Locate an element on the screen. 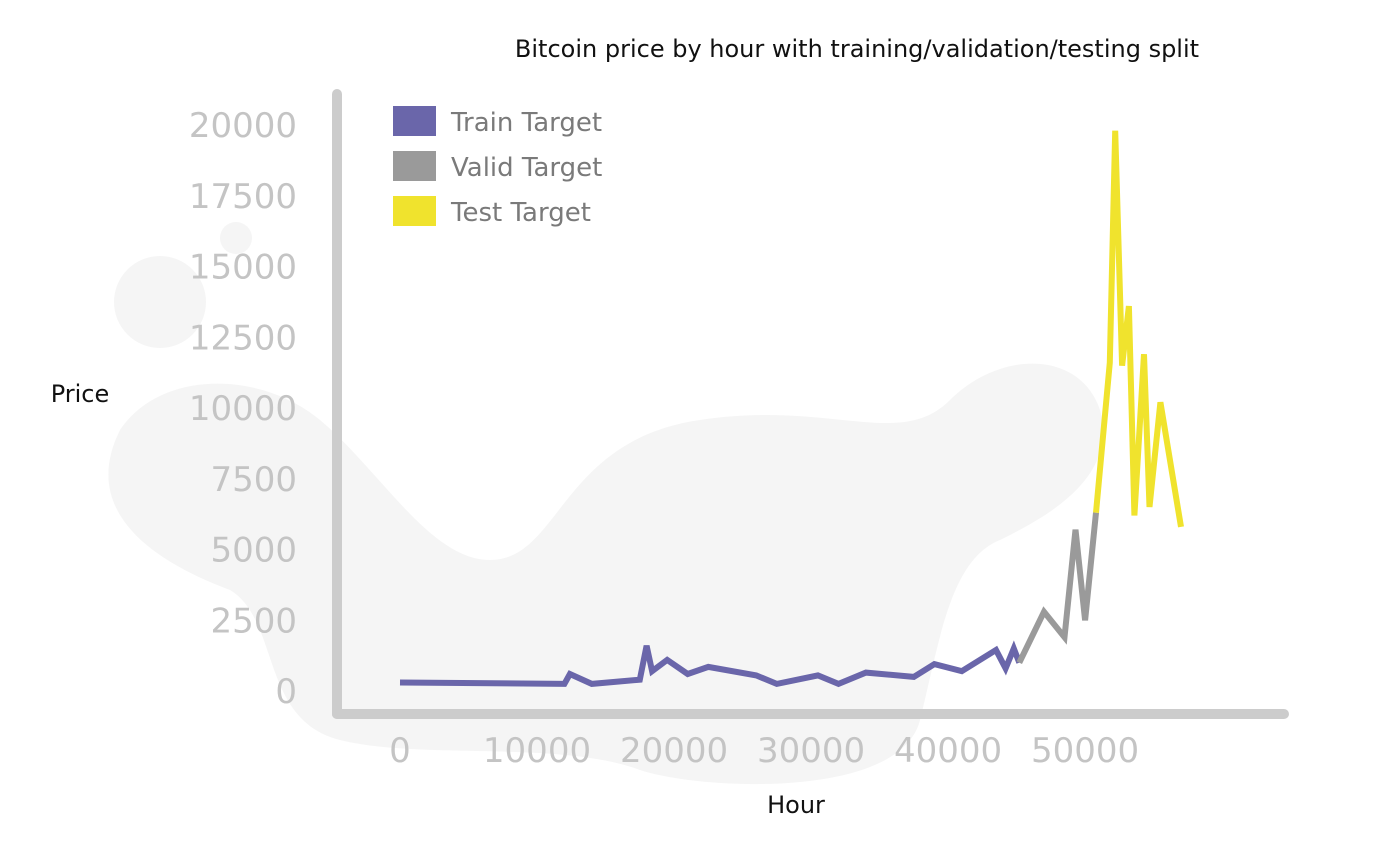  x-axis-title: Hour is located at coordinates (796, 805).